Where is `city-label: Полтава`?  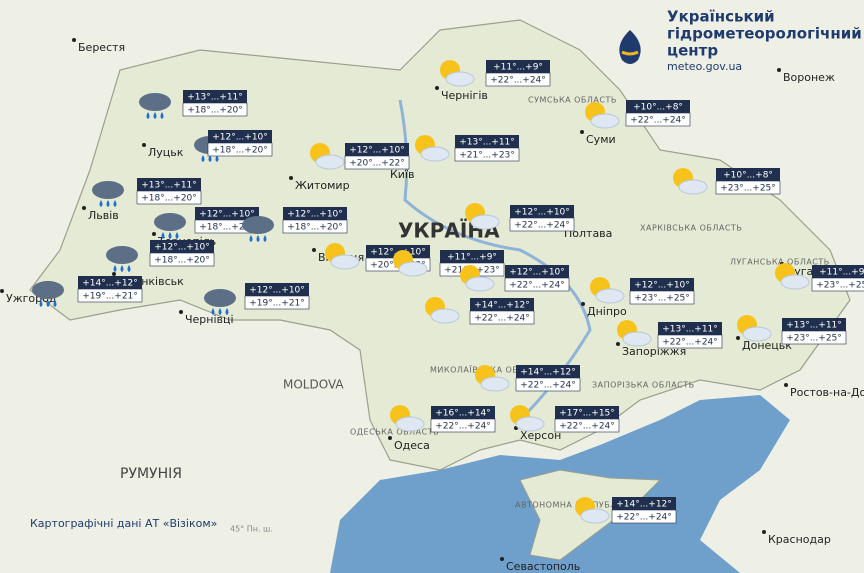 city-label: Полтава is located at coordinates (588, 233).